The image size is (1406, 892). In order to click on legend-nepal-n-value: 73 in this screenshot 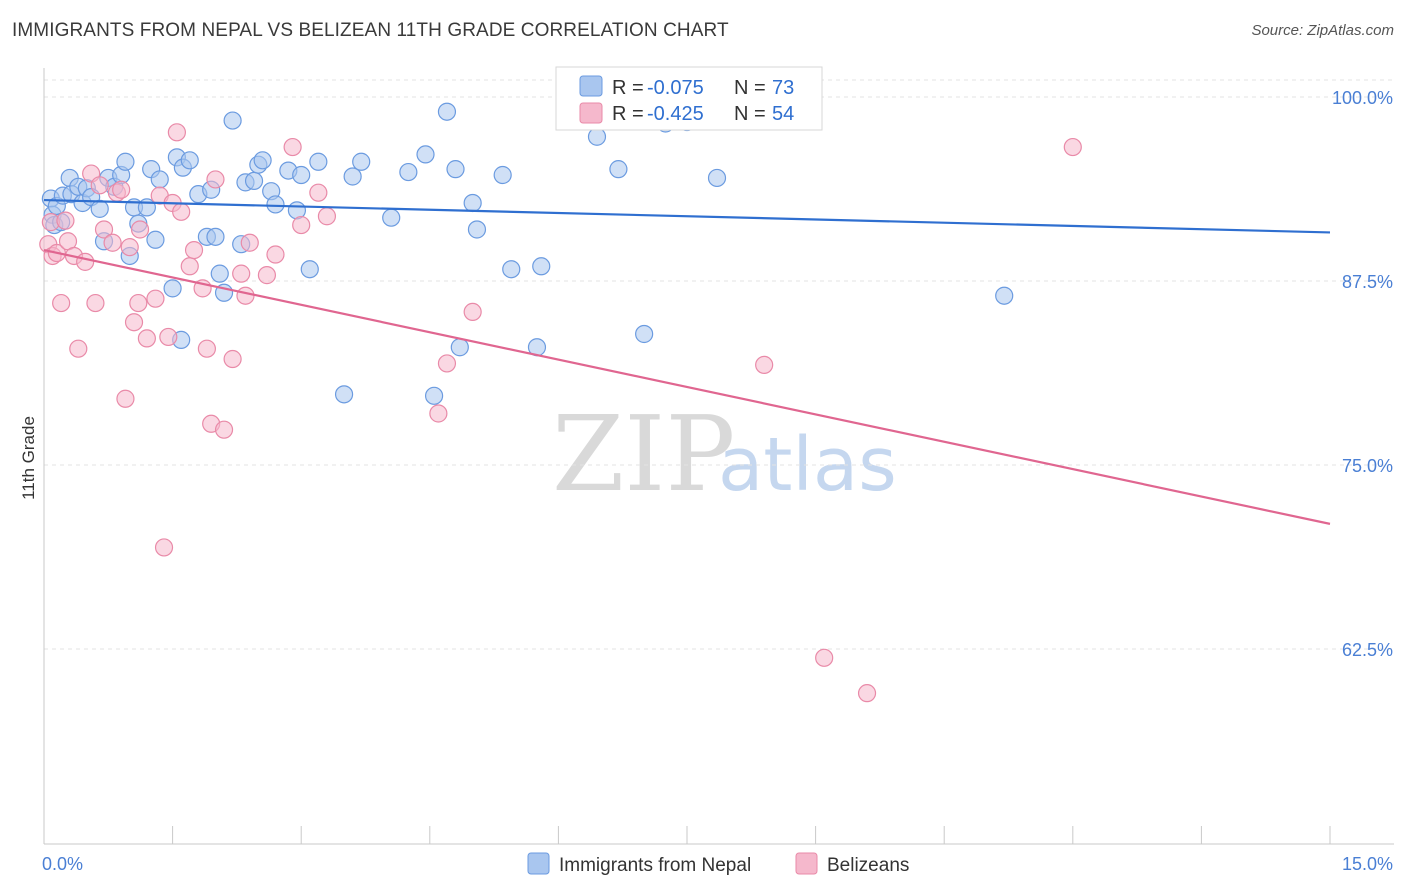, I will do `click(783, 88)`.